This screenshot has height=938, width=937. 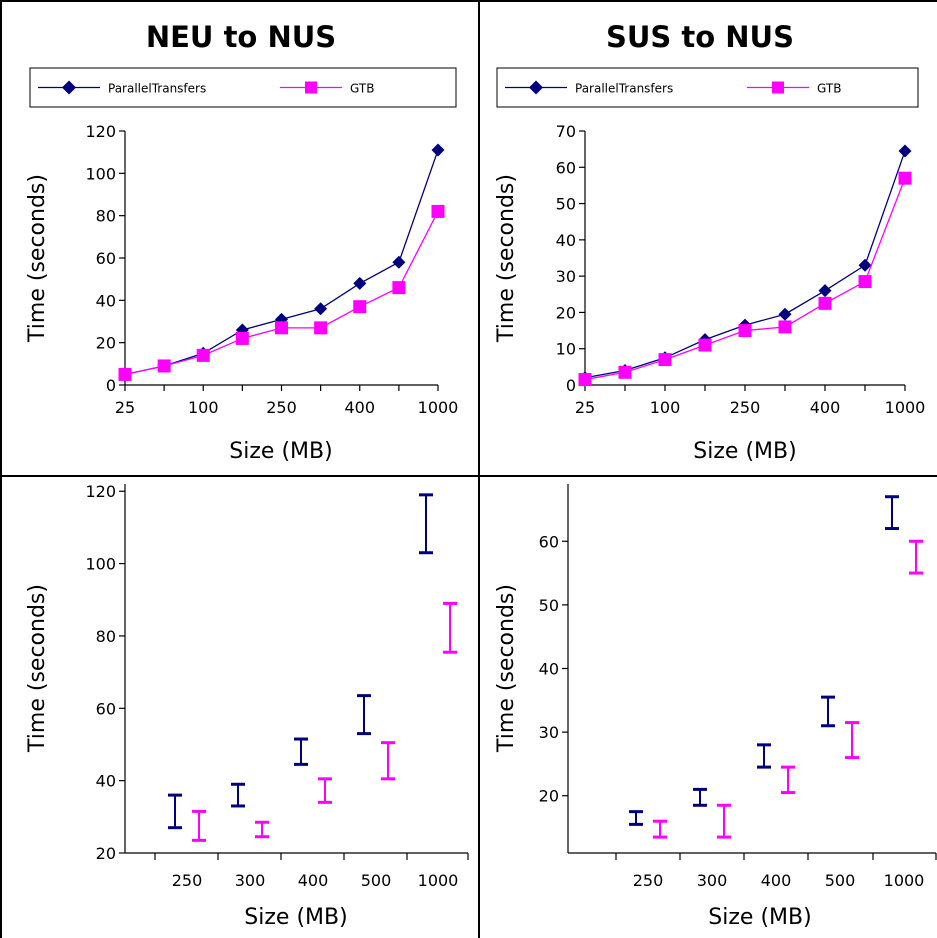 I want to click on x-tick-label: 25, so click(x=125, y=407).